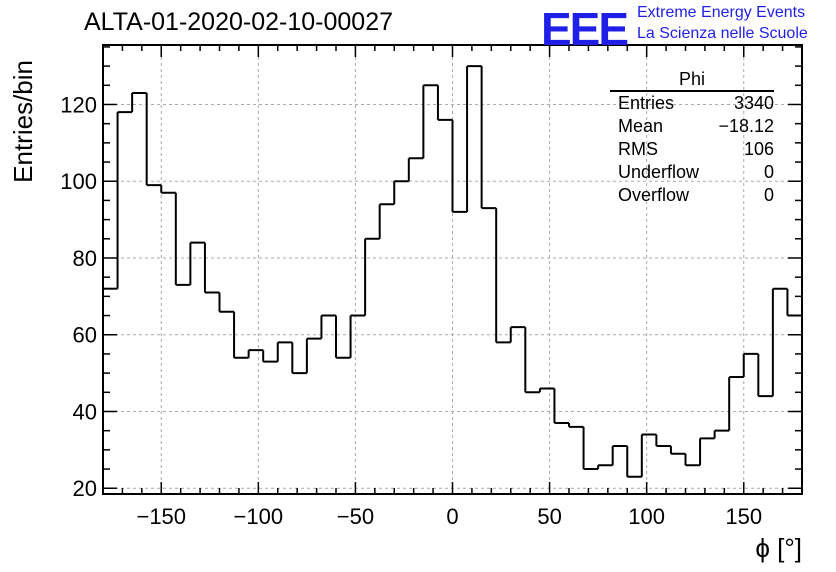 Image resolution: width=836 pixels, height=572 pixels. What do you see at coordinates (638, 149) in the screenshot?
I see `stats-label: RMS` at bounding box center [638, 149].